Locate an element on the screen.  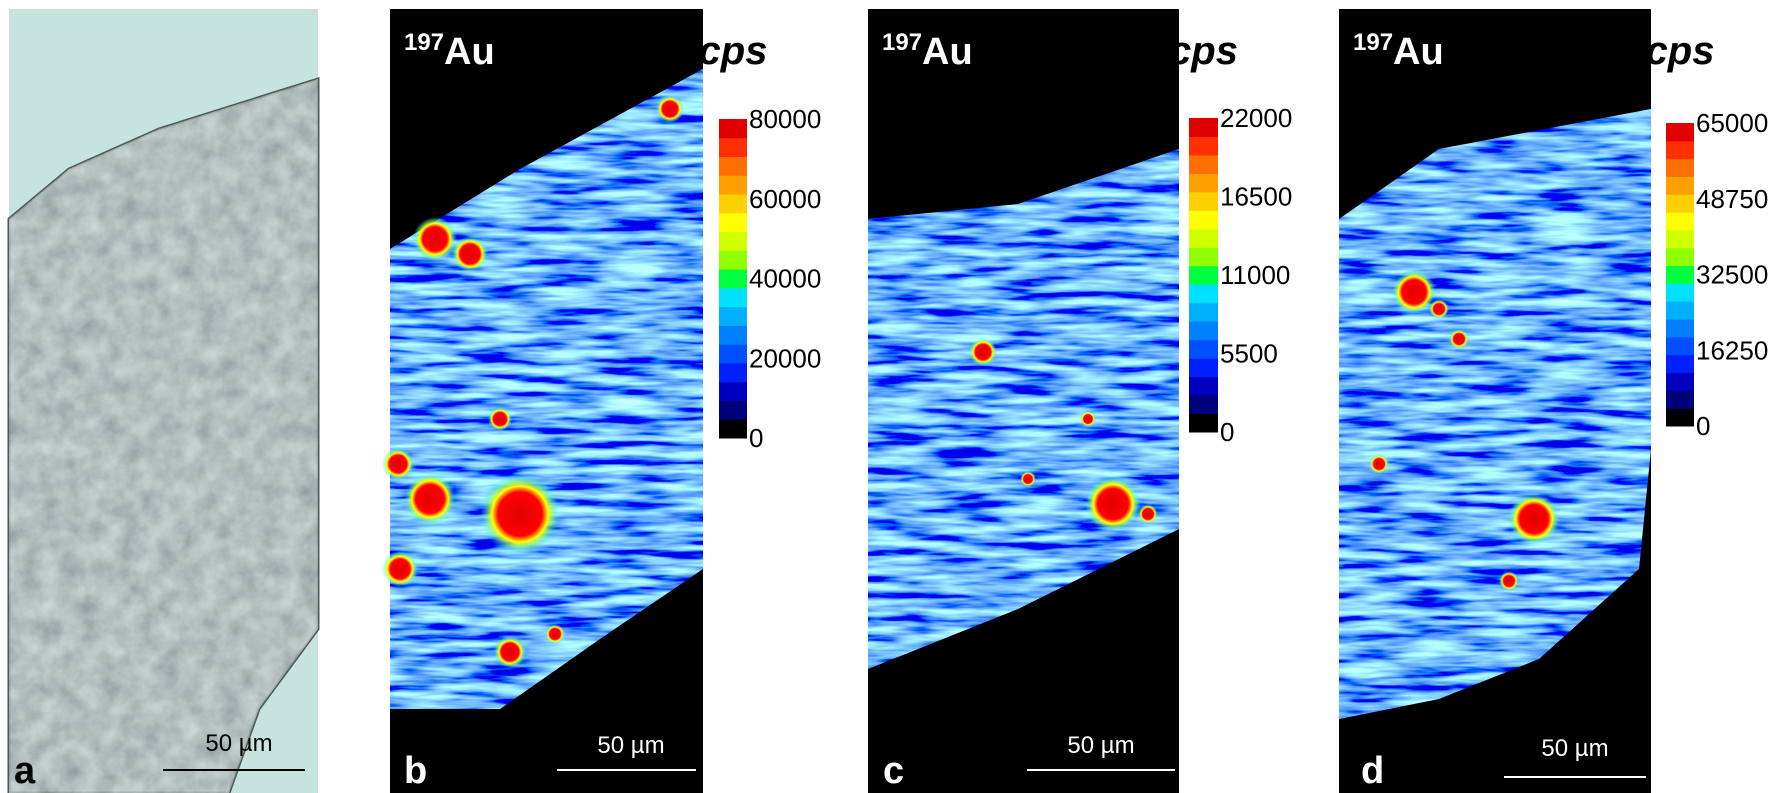
colorbar-tick-label: 16250 is located at coordinates (1732, 350).